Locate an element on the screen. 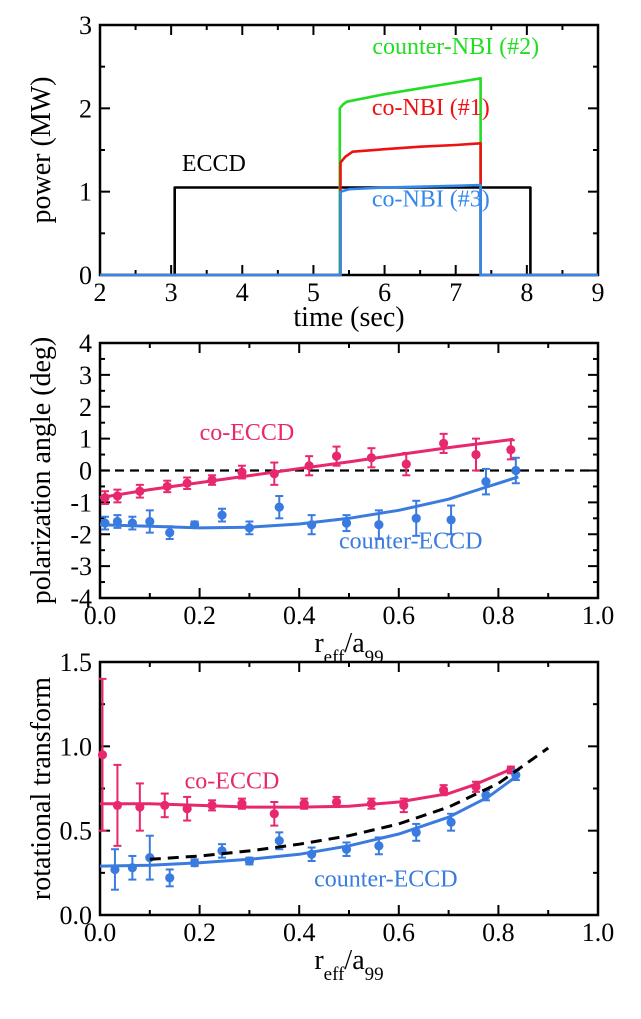  y-axis-label: power (MW) is located at coordinates (41, 150).